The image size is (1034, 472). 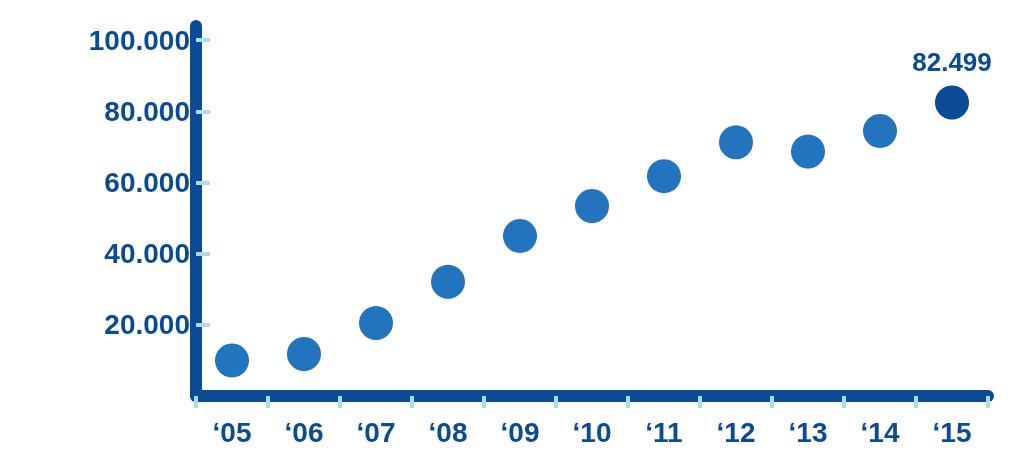 I want to click on x-tick-label: ‘14, so click(x=880, y=432).